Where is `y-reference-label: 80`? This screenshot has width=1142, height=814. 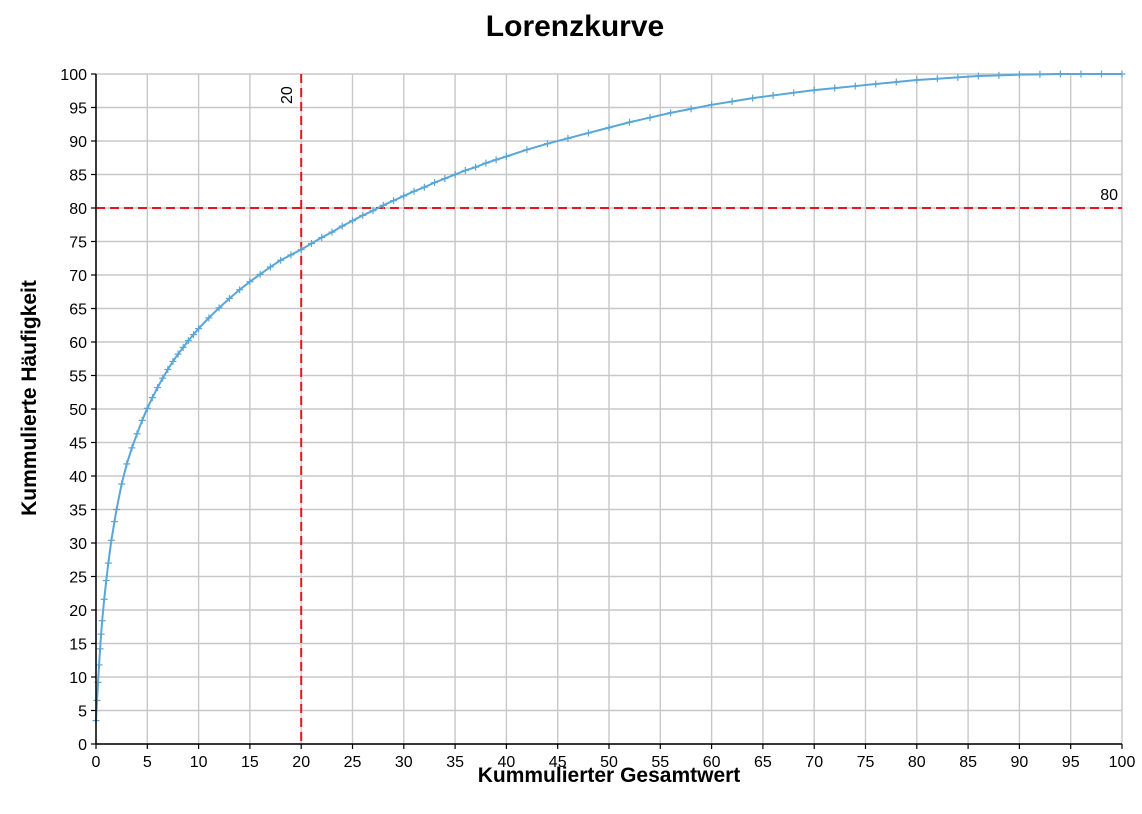
y-reference-label: 80 is located at coordinates (1109, 195).